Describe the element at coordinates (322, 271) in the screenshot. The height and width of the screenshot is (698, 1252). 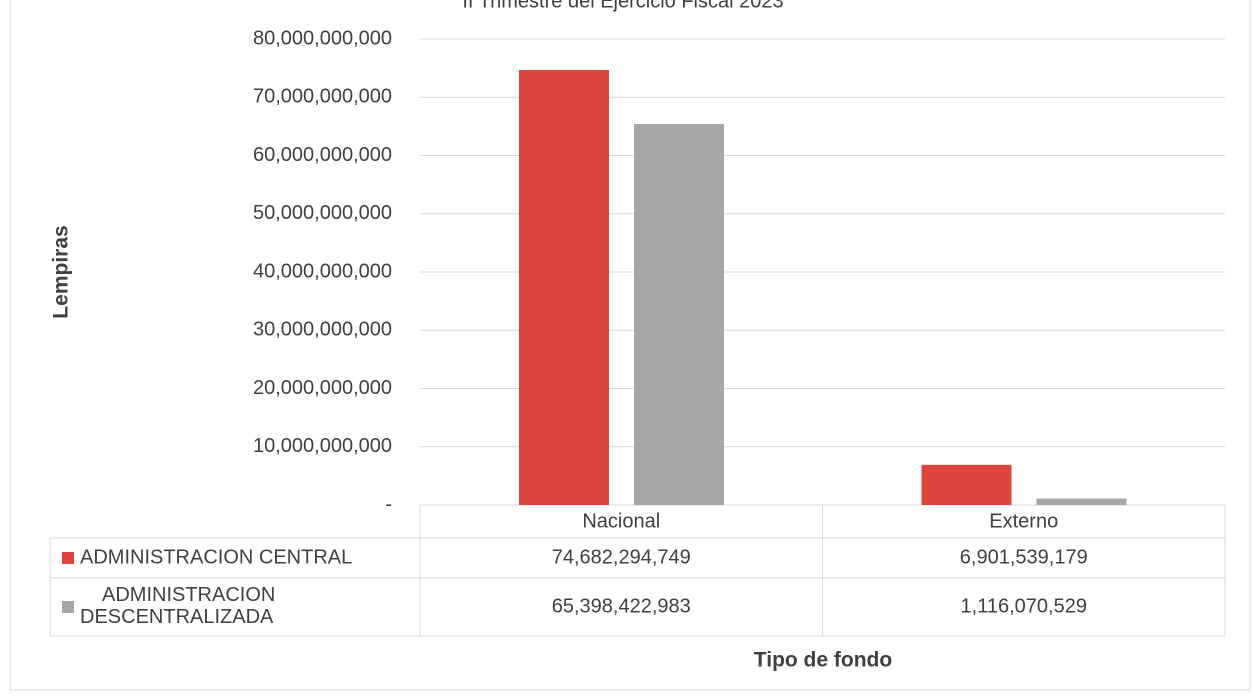
I see `y-tick-label: 40,000,000,000` at that location.